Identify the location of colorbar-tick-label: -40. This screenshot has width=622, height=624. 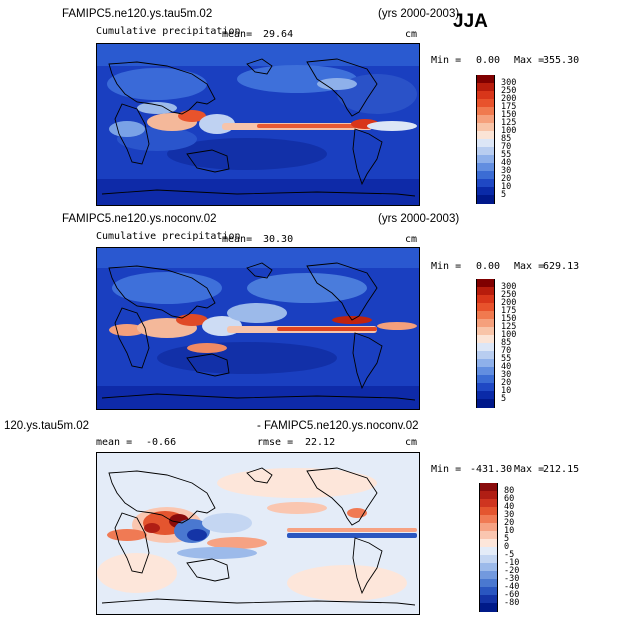
(512, 587).